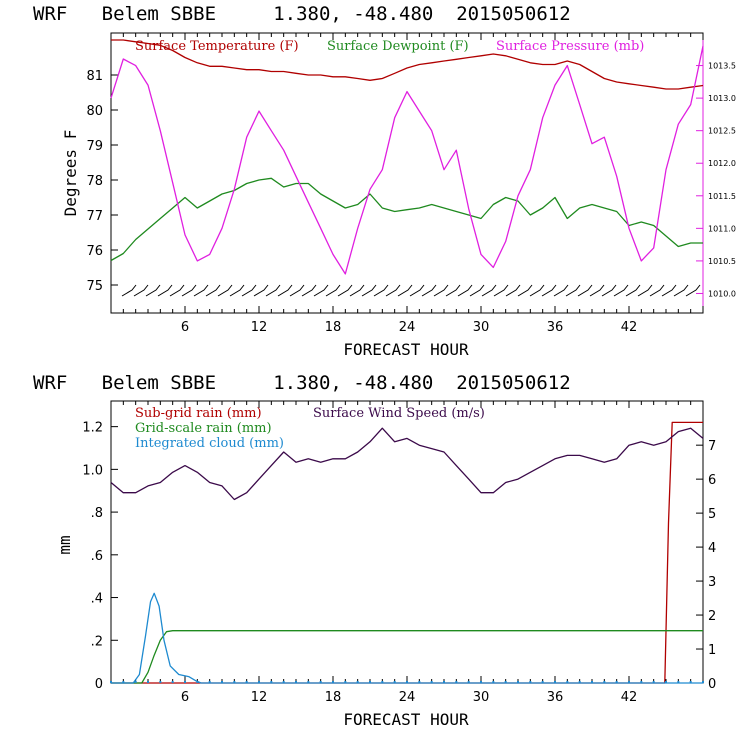 The height and width of the screenshot is (740, 740). Describe the element at coordinates (722, 261) in the screenshot. I see `top-y2-tick-label: 1010.5` at that location.